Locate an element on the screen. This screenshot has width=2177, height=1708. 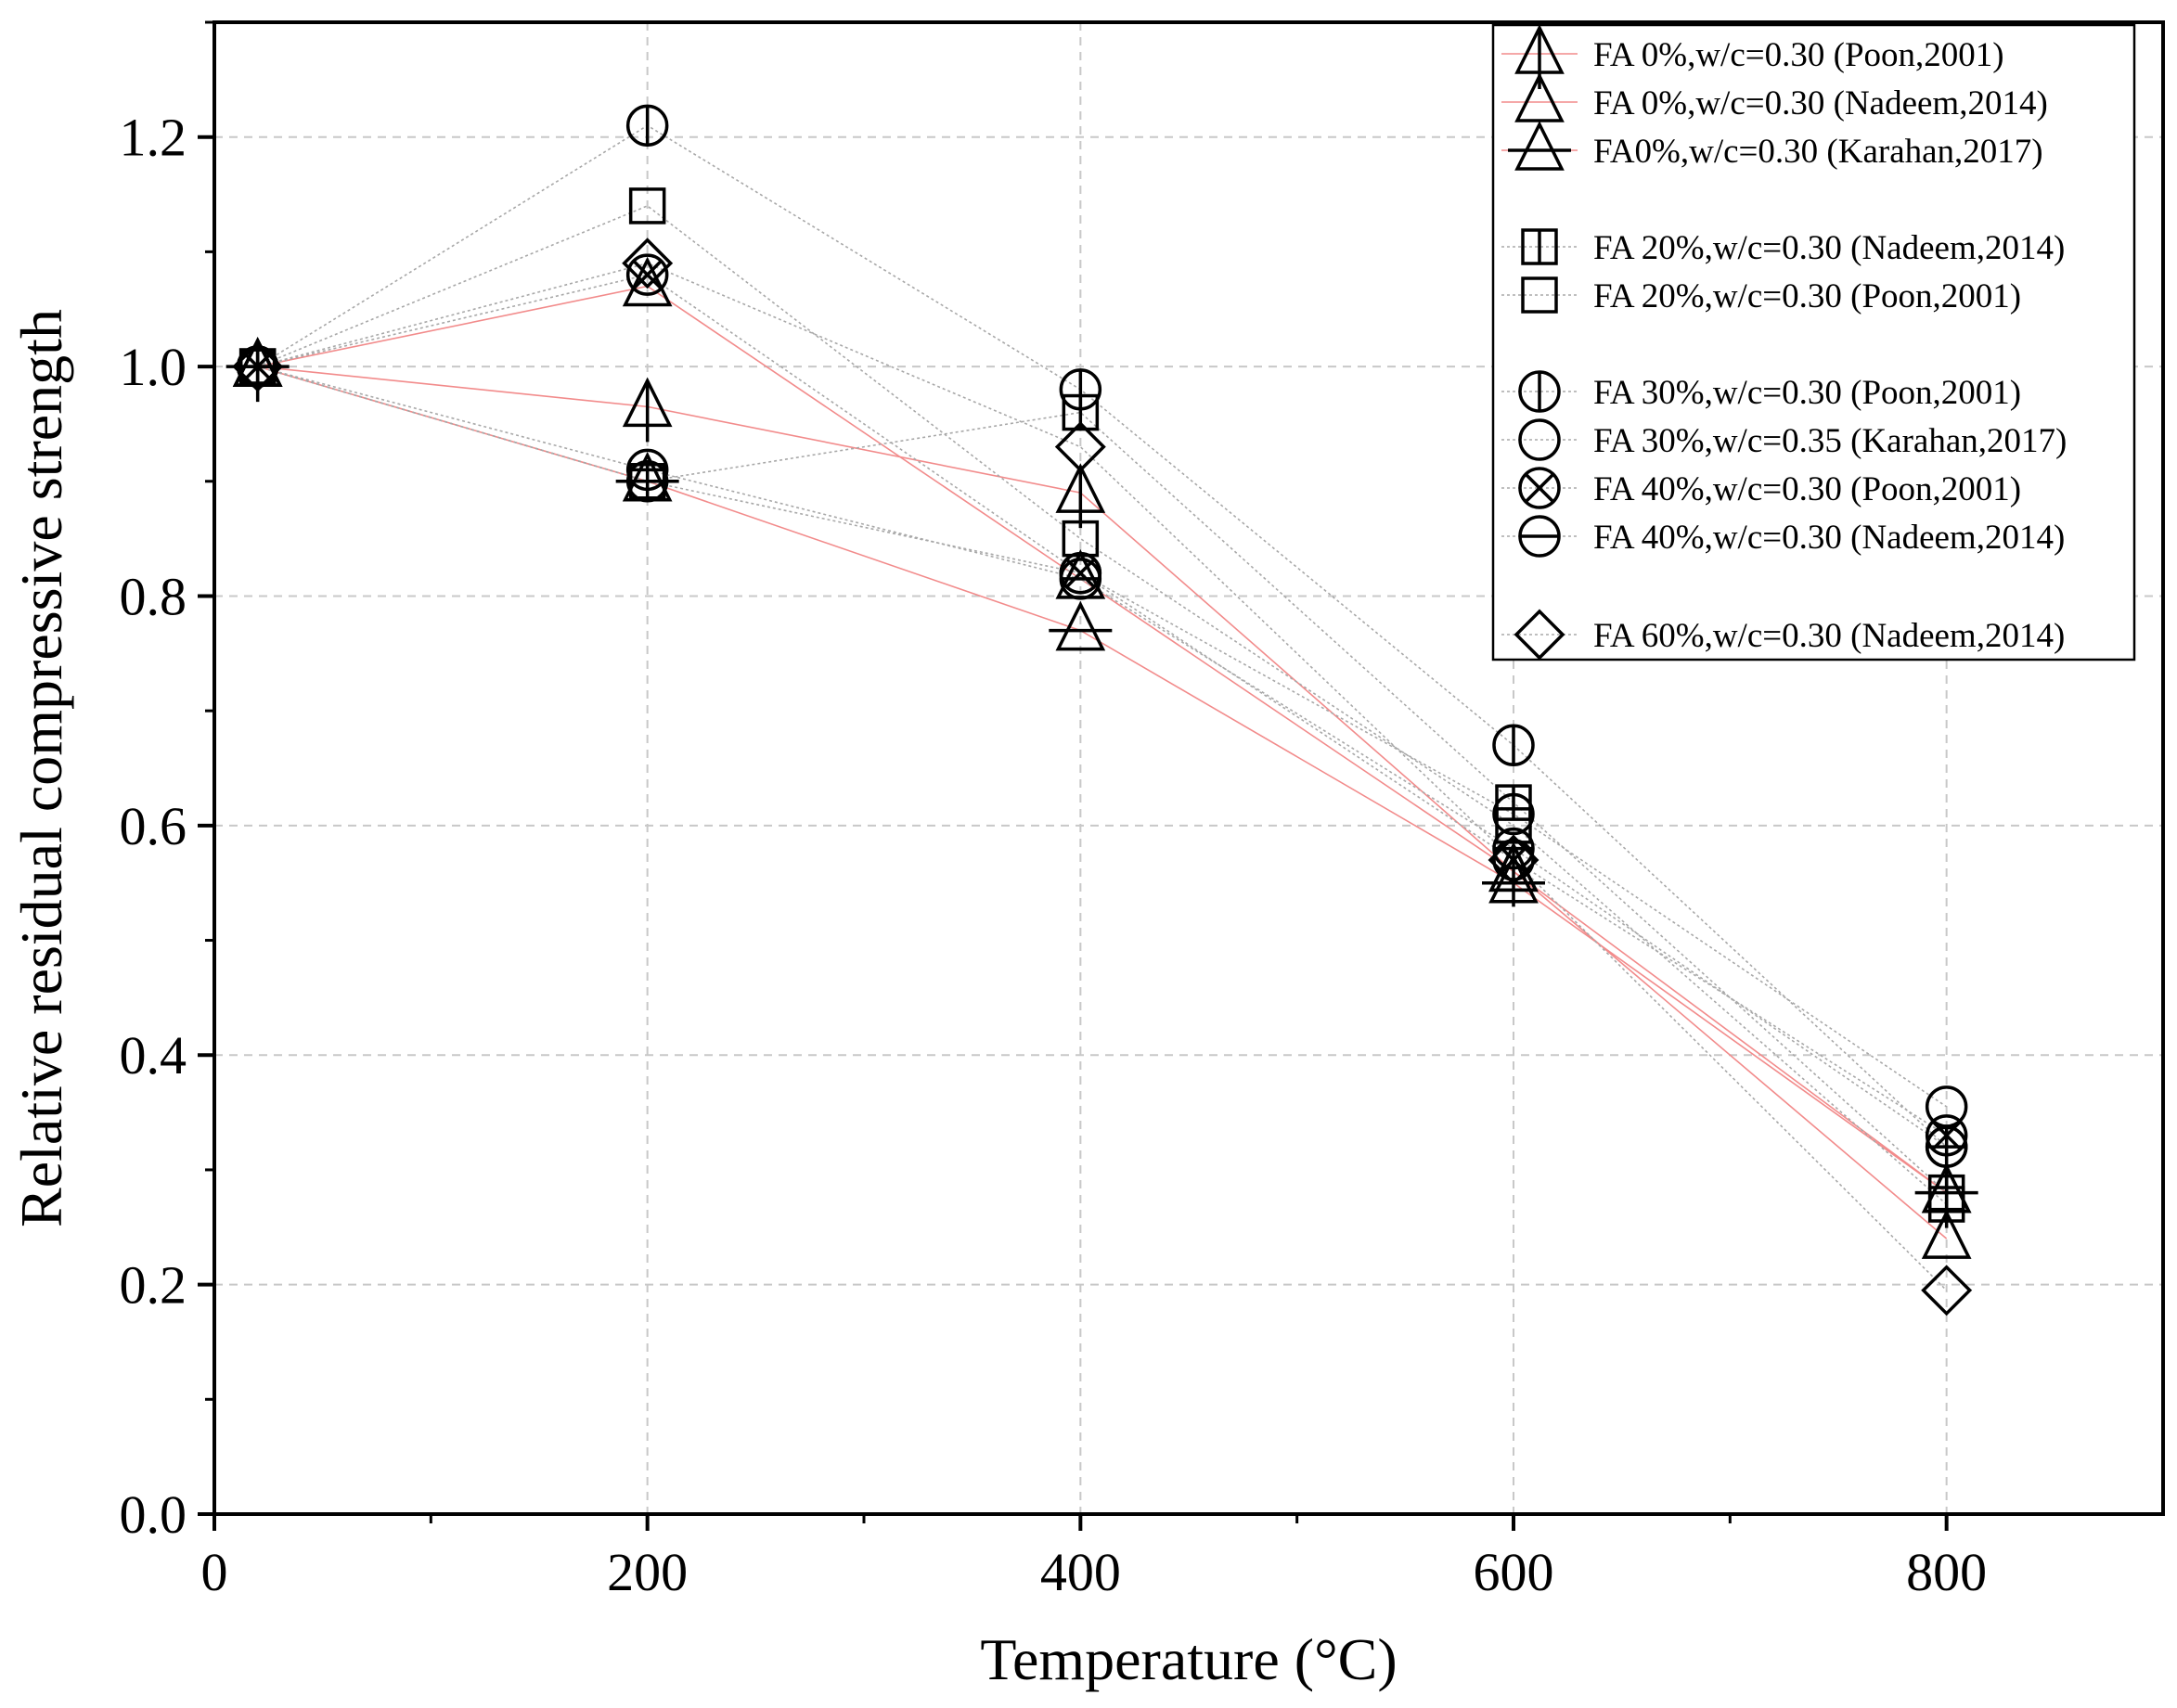
legend-entry: FA 30%,w/c=0.35 (Karahan,2017) is located at coordinates (1784, 439).